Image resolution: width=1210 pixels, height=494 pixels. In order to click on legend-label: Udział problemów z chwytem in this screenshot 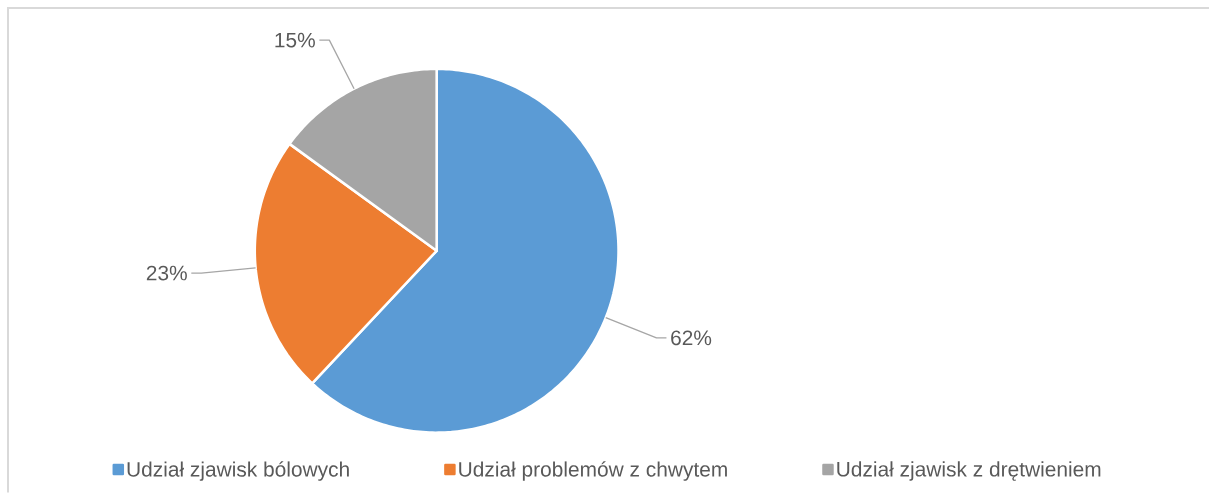, I will do `click(593, 471)`.